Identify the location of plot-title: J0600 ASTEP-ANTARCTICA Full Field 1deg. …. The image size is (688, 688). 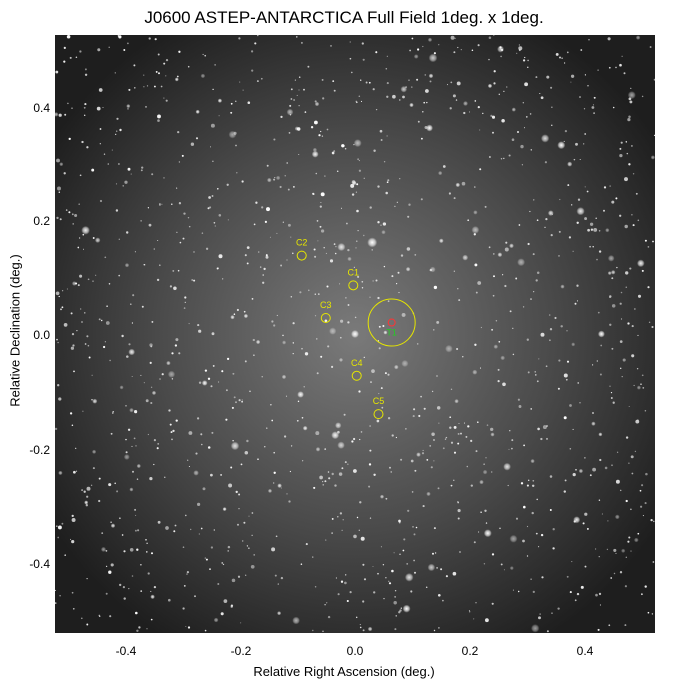
(344, 17).